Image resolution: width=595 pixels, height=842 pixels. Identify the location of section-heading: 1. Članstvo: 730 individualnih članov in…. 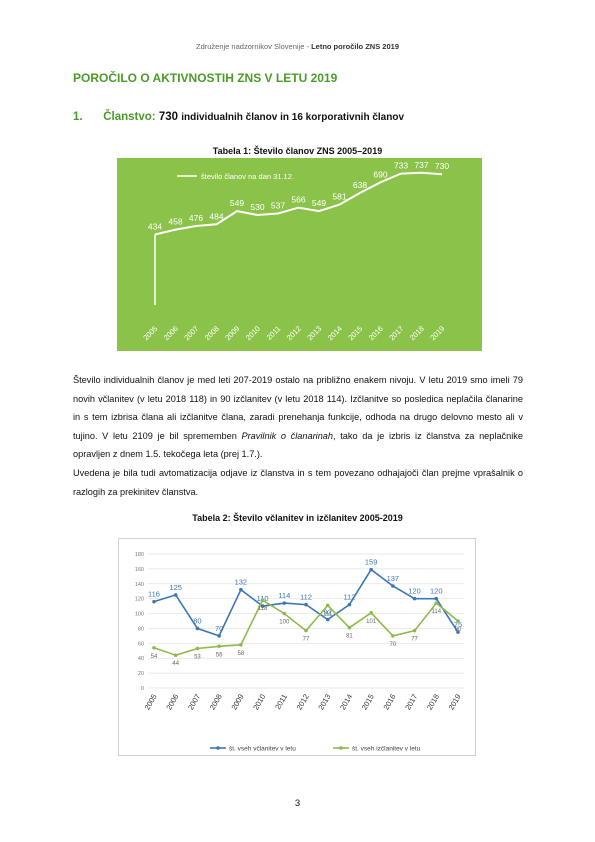
(238, 117).